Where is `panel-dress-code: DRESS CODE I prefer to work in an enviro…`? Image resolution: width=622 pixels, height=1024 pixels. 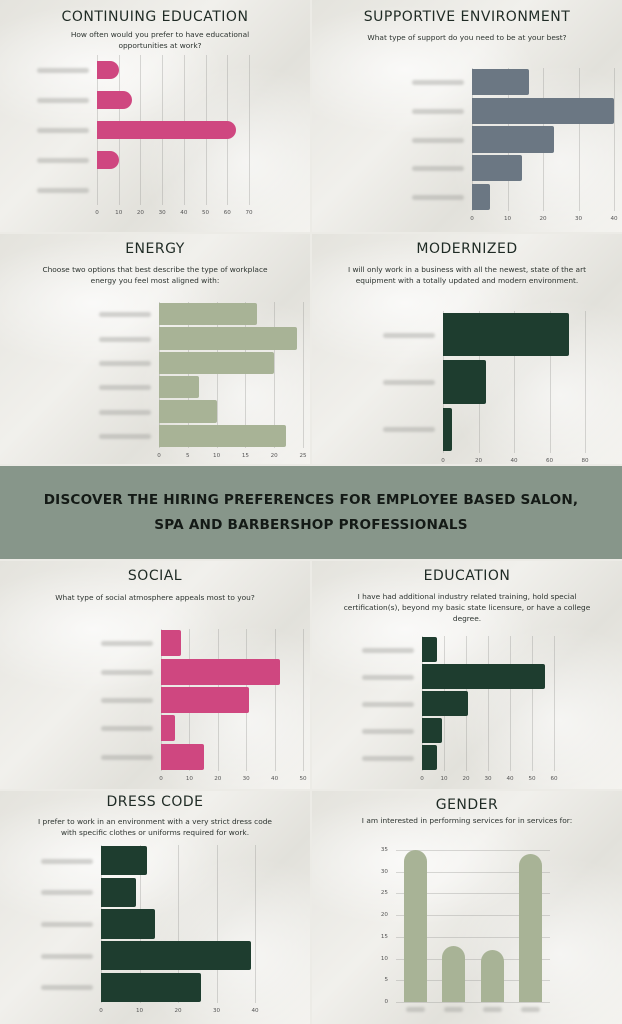
panel-dress-code: DRESS CODE I prefer to work in an enviro… is located at coordinates (155, 907).